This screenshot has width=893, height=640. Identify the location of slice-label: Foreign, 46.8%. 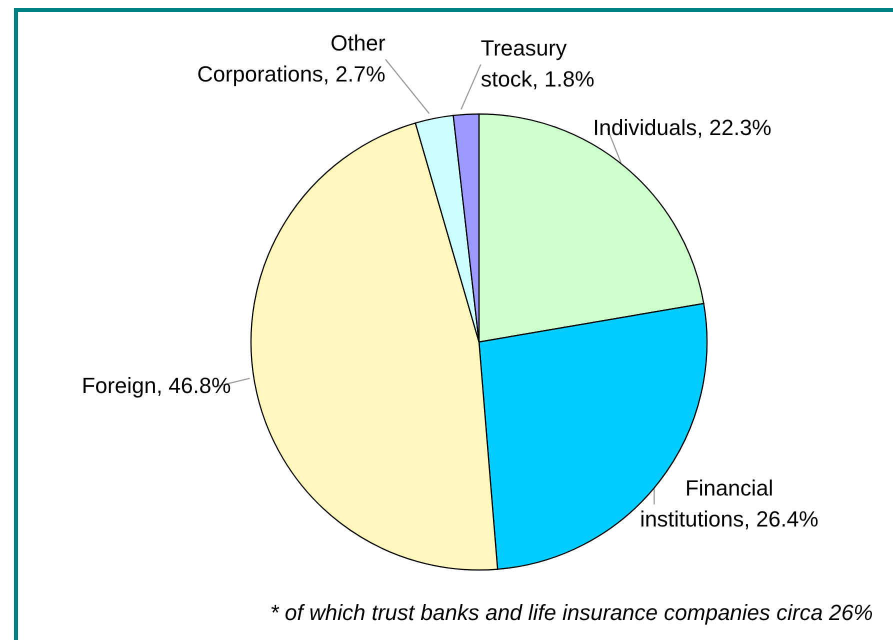
(156, 385).